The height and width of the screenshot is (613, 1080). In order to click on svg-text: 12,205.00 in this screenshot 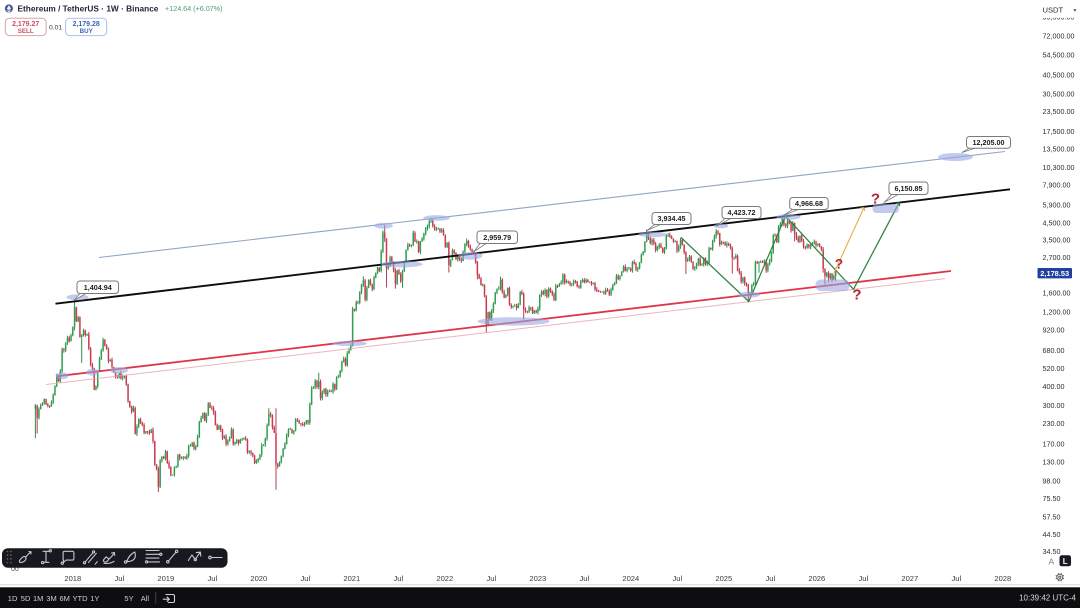, I will do `click(989, 142)`.